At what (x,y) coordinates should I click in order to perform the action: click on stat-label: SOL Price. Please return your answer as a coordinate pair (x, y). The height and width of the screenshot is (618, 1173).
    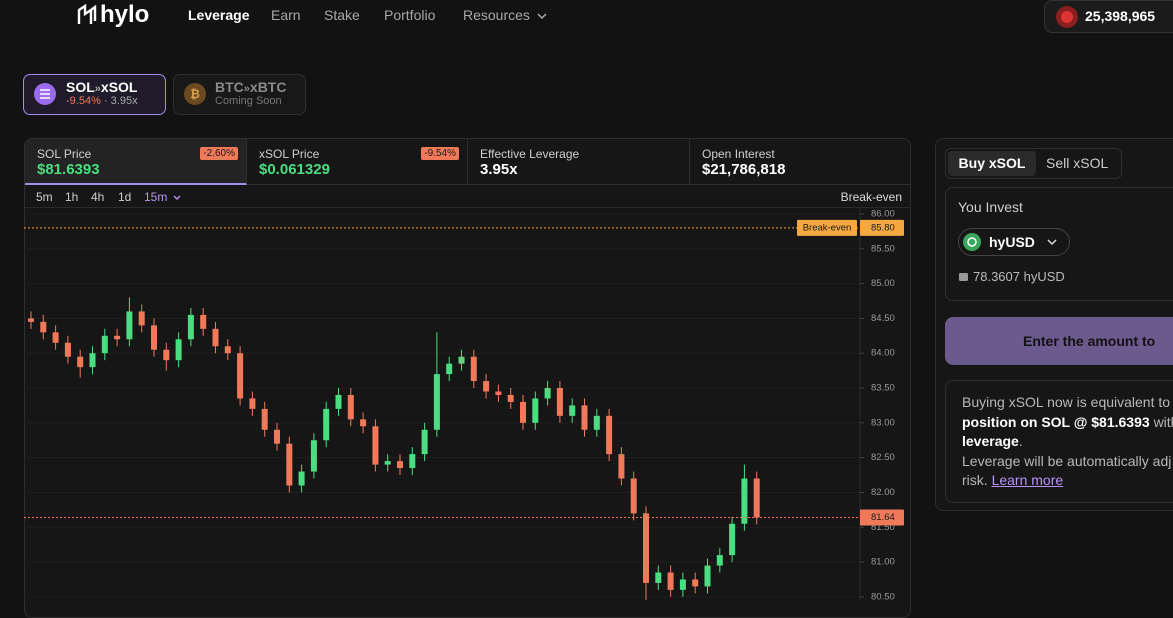
    Looking at the image, I should click on (64, 154).